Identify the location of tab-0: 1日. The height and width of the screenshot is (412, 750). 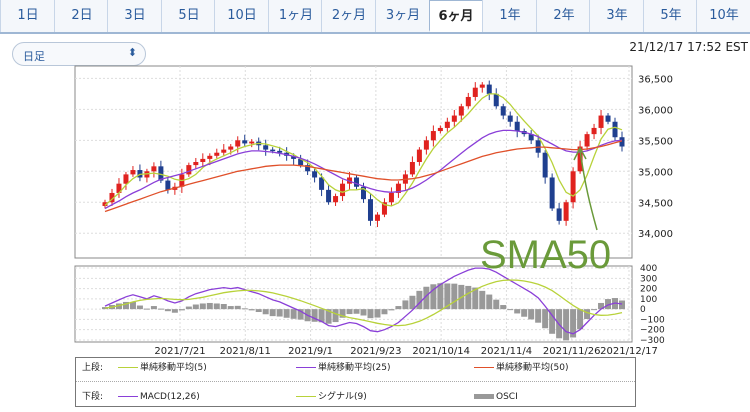
(27, 16).